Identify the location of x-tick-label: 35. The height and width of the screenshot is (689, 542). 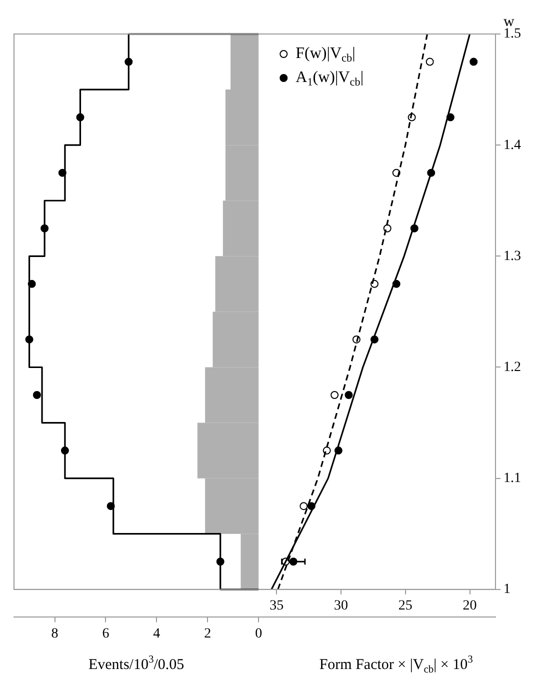
(277, 606).